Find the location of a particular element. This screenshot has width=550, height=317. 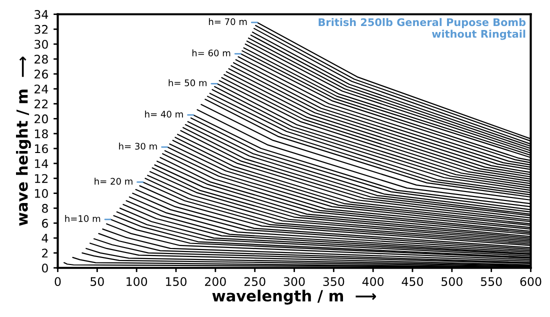

y-tick-label: 8 is located at coordinates (45, 208).